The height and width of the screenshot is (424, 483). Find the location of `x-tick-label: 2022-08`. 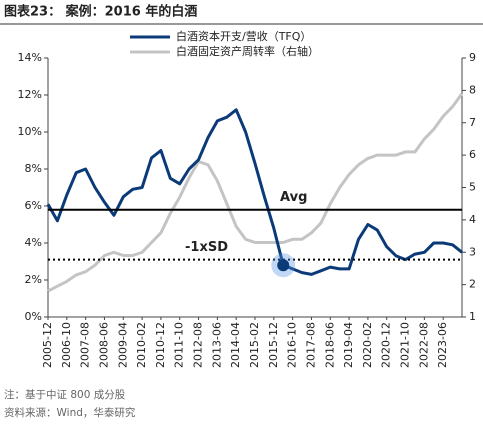

x-tick-label: 2022-08 is located at coordinates (423, 345).